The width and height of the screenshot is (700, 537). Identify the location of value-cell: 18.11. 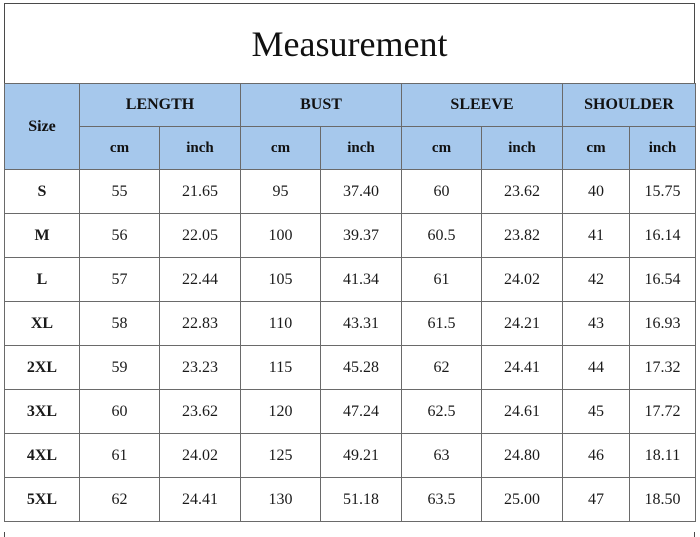
(662, 455).